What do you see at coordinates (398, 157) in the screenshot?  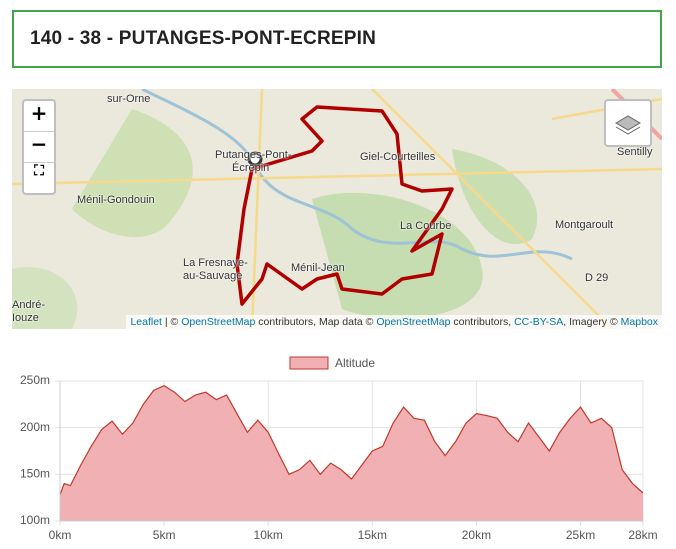 I see `place-label: Giel-Courteilles` at bounding box center [398, 157].